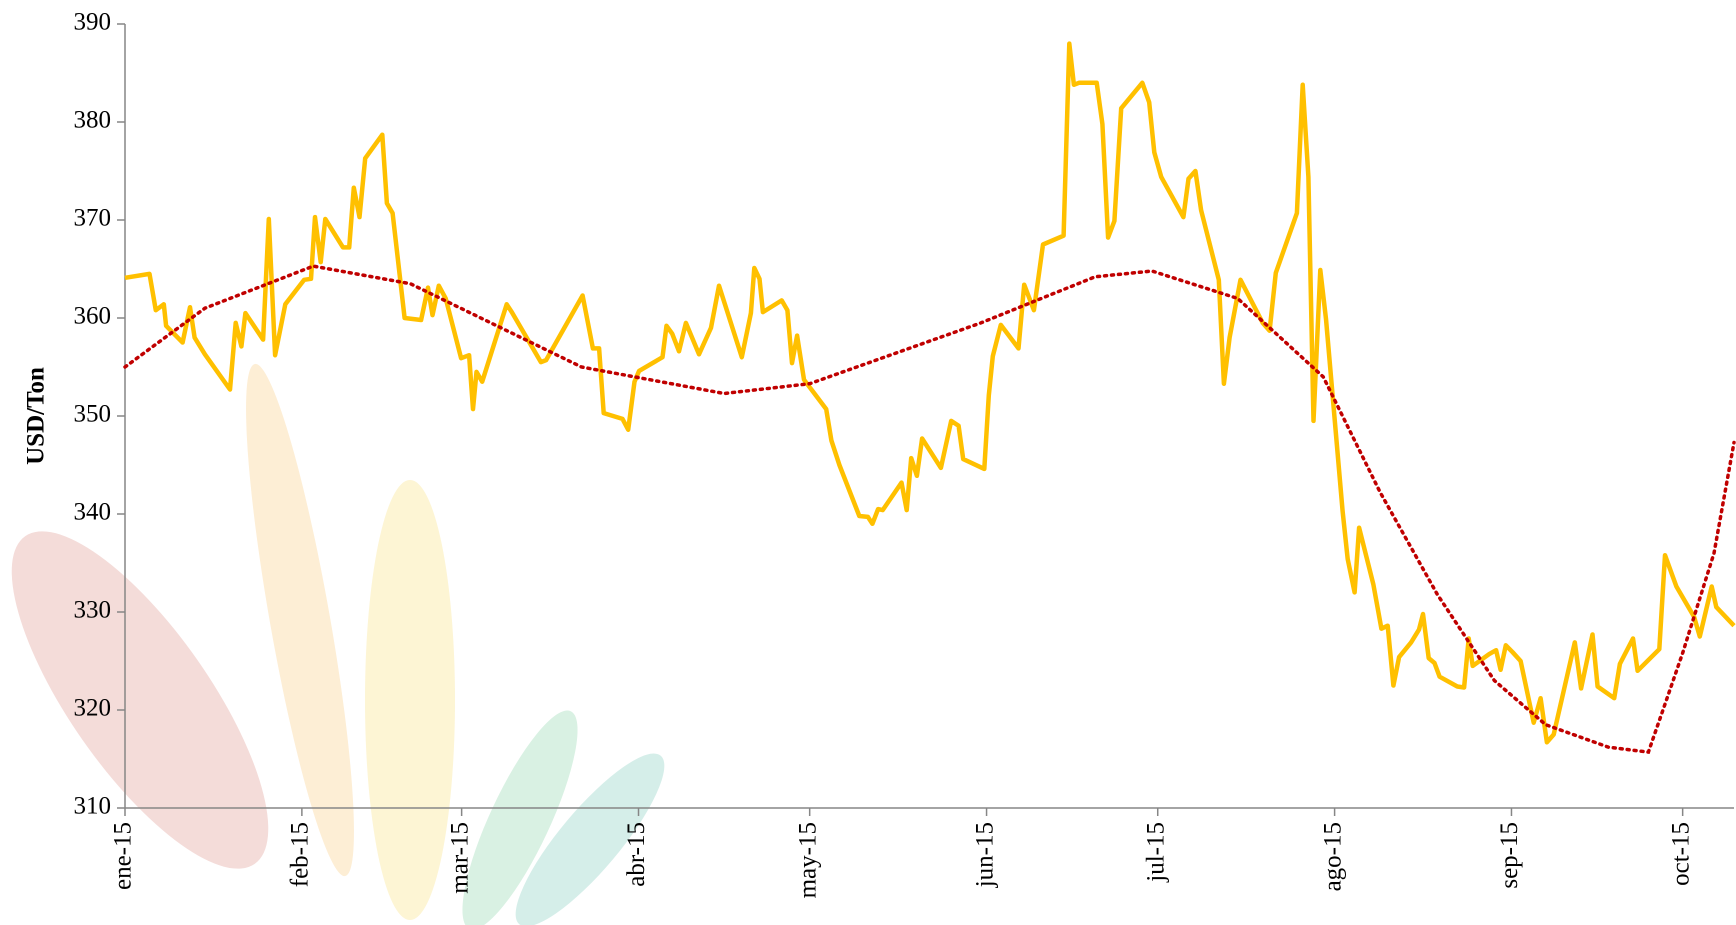 The height and width of the screenshot is (925, 1736). Describe the element at coordinates (93, 316) in the screenshot. I see `y-tick-label: 360` at that location.